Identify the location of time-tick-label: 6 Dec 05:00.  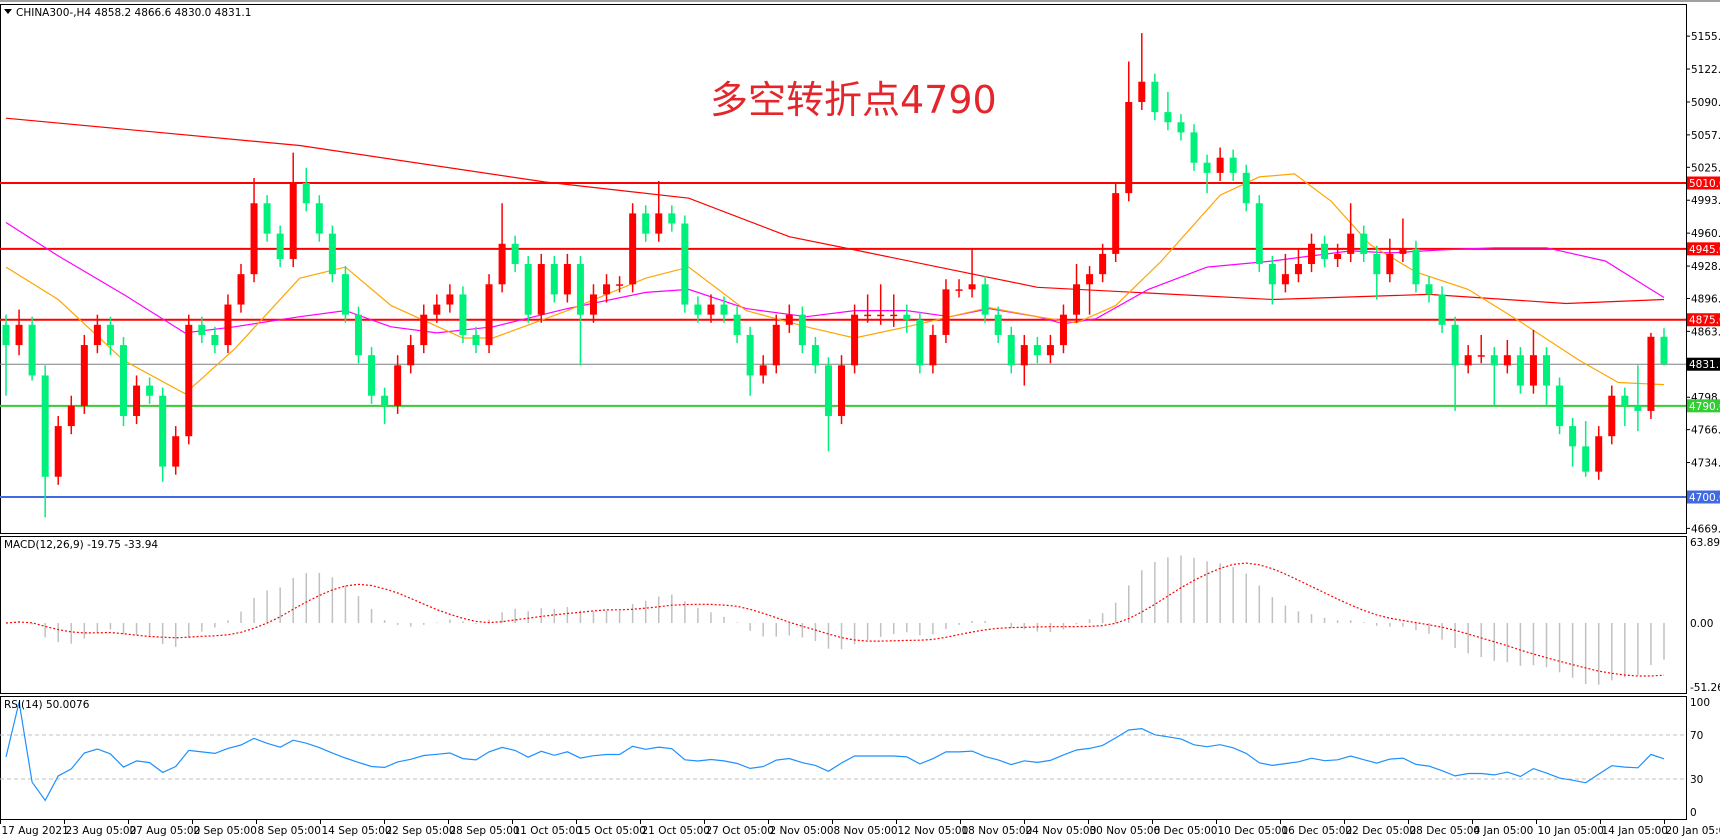
(1186, 831).